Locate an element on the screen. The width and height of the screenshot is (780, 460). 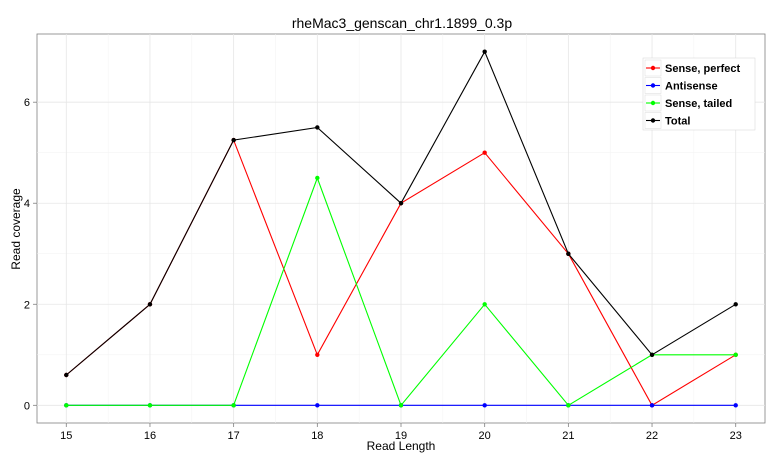
x-tick-label: 15 is located at coordinates (66, 436).